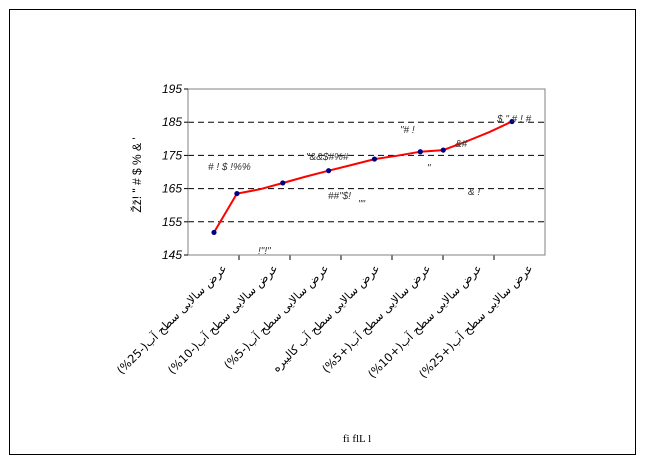  I want to click on annotation-label: ##"$!, so click(339, 196).